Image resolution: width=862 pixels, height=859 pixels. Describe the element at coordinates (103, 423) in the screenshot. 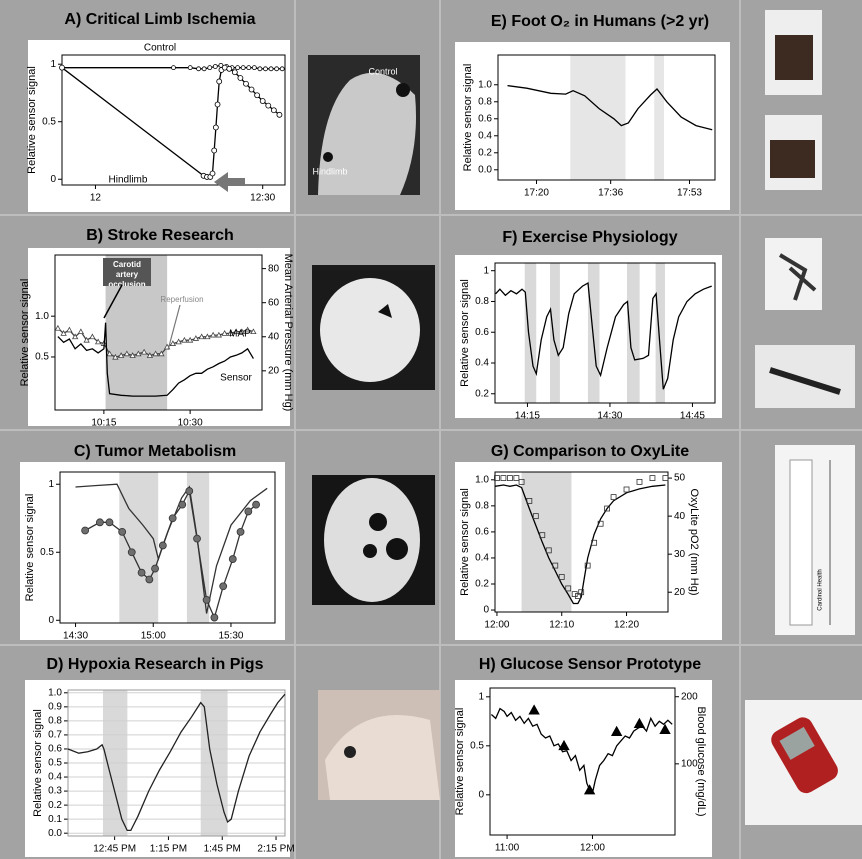

I see `x-tick-label: 10:15` at that location.